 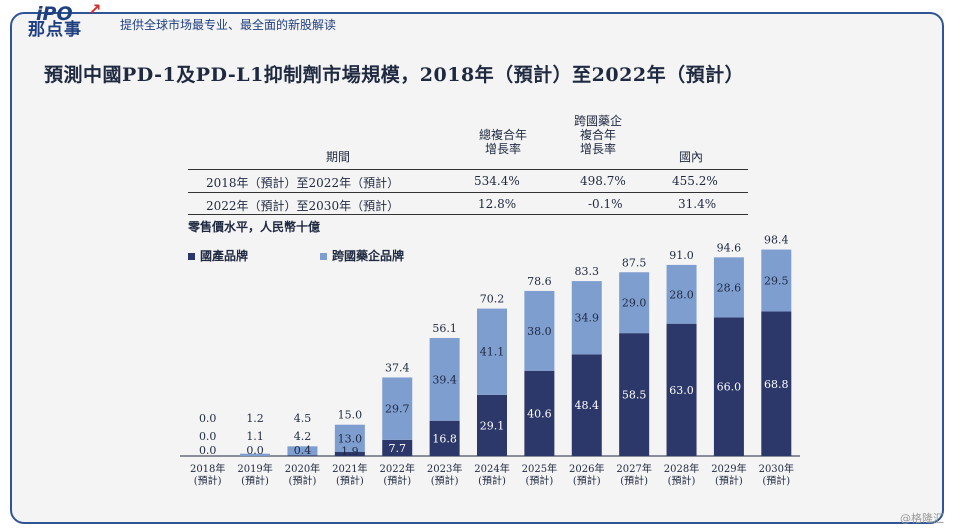 I want to click on data-label-domestic: 16.8, so click(x=444, y=438).